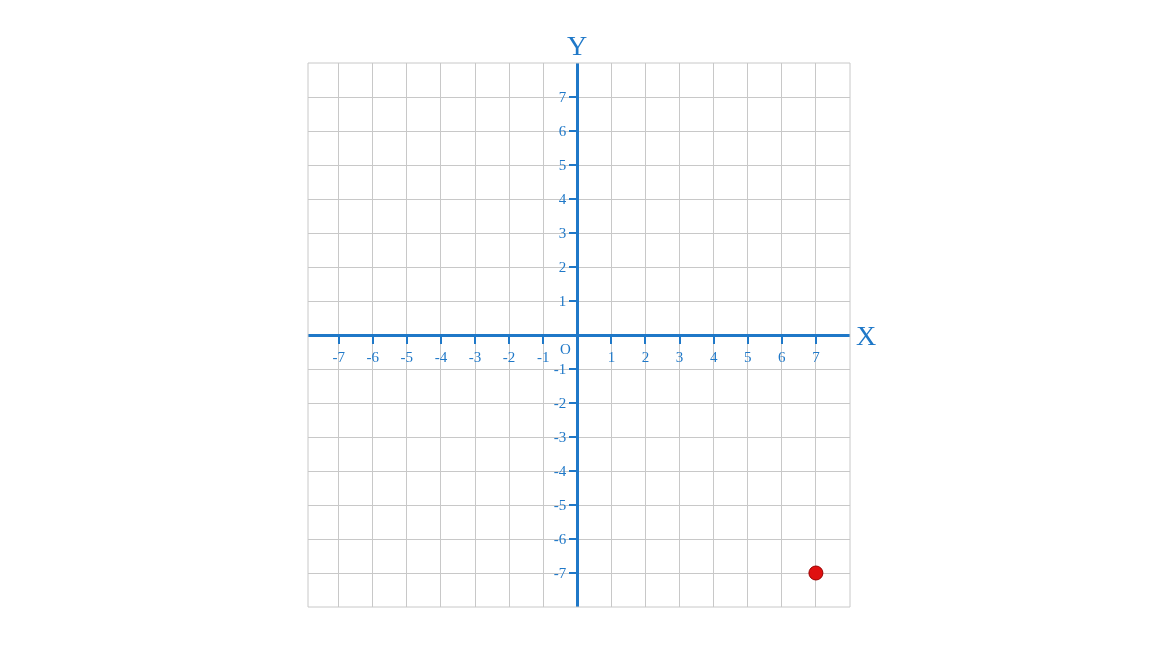 The image size is (1173, 645). I want to click on y-tick-label: -4, so click(560, 471).